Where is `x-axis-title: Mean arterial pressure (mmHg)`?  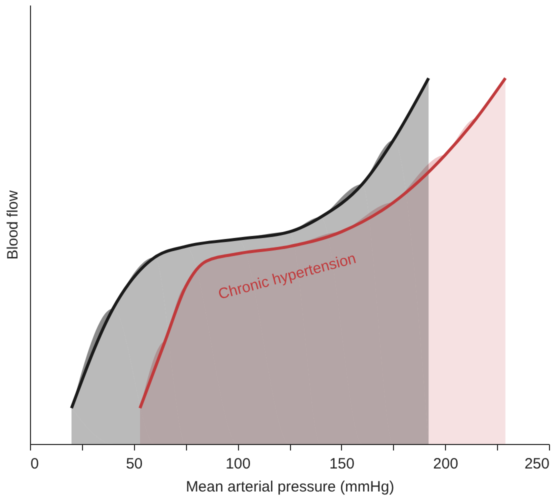
x-axis-title: Mean arterial pressure (mmHg) is located at coordinates (290, 487).